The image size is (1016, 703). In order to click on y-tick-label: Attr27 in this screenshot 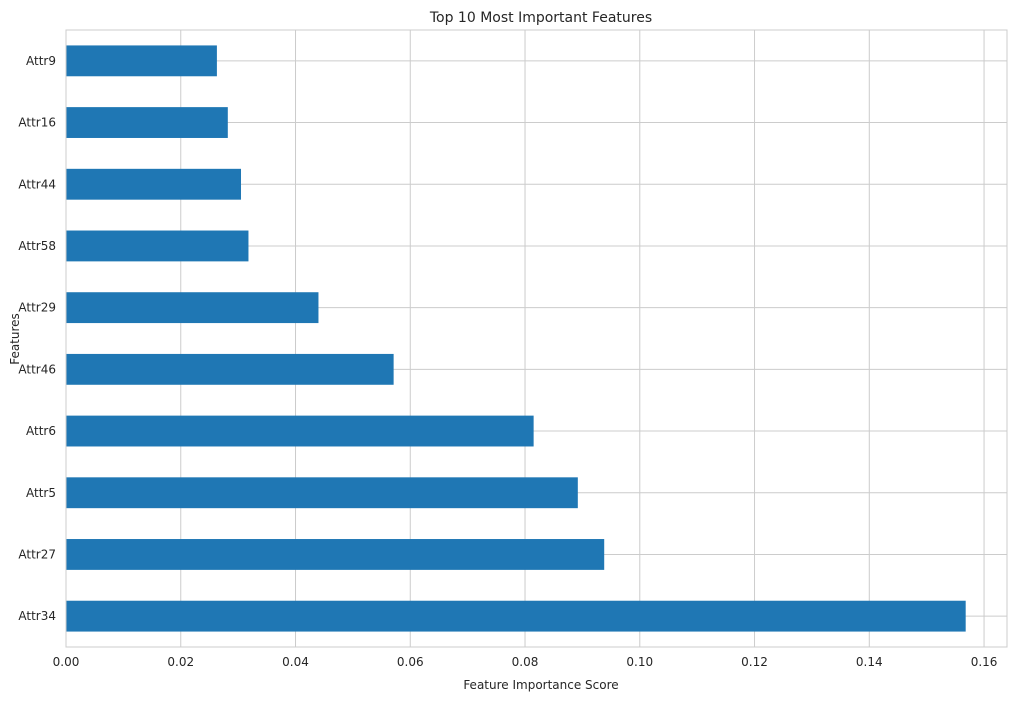, I will do `click(37, 554)`.